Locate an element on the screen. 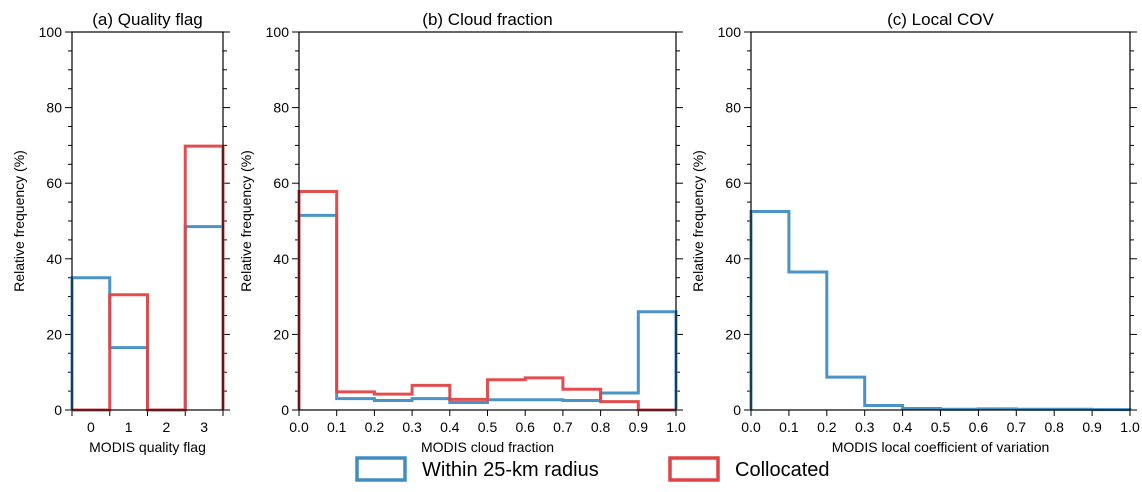  x-tick-label: 0 is located at coordinates (91, 427).